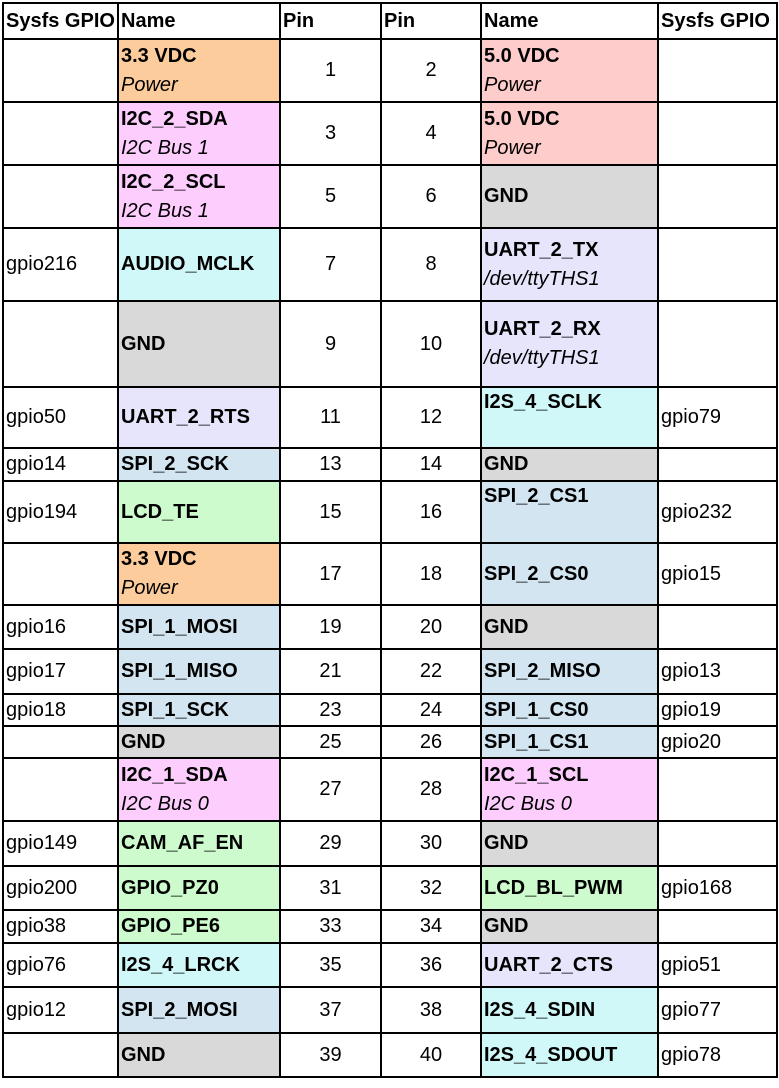 This screenshot has height=1088, width=779. What do you see at coordinates (390, 70) in the screenshot?
I see `pin-row: 3.3 VDC Power 1 2 5.0 VDC Power` at bounding box center [390, 70].